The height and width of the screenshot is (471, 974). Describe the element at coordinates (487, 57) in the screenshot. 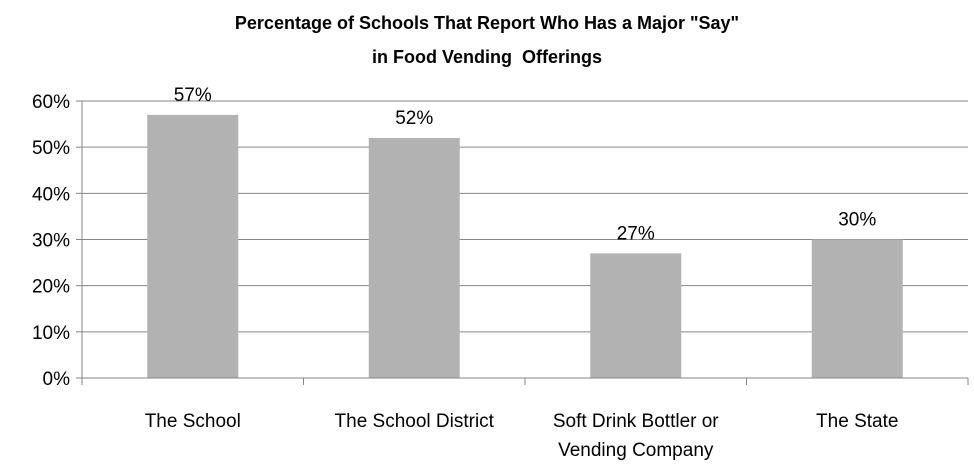

I see `chart-subtitle: in Food Vending Offerings` at that location.